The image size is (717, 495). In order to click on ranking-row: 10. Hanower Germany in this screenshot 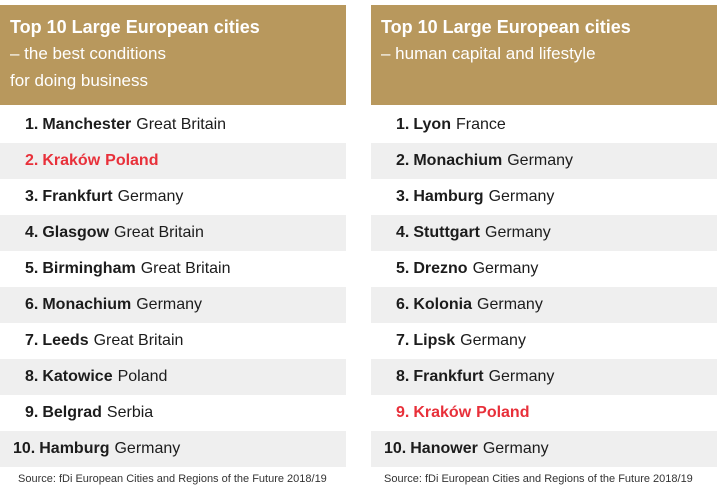, I will do `click(544, 449)`.